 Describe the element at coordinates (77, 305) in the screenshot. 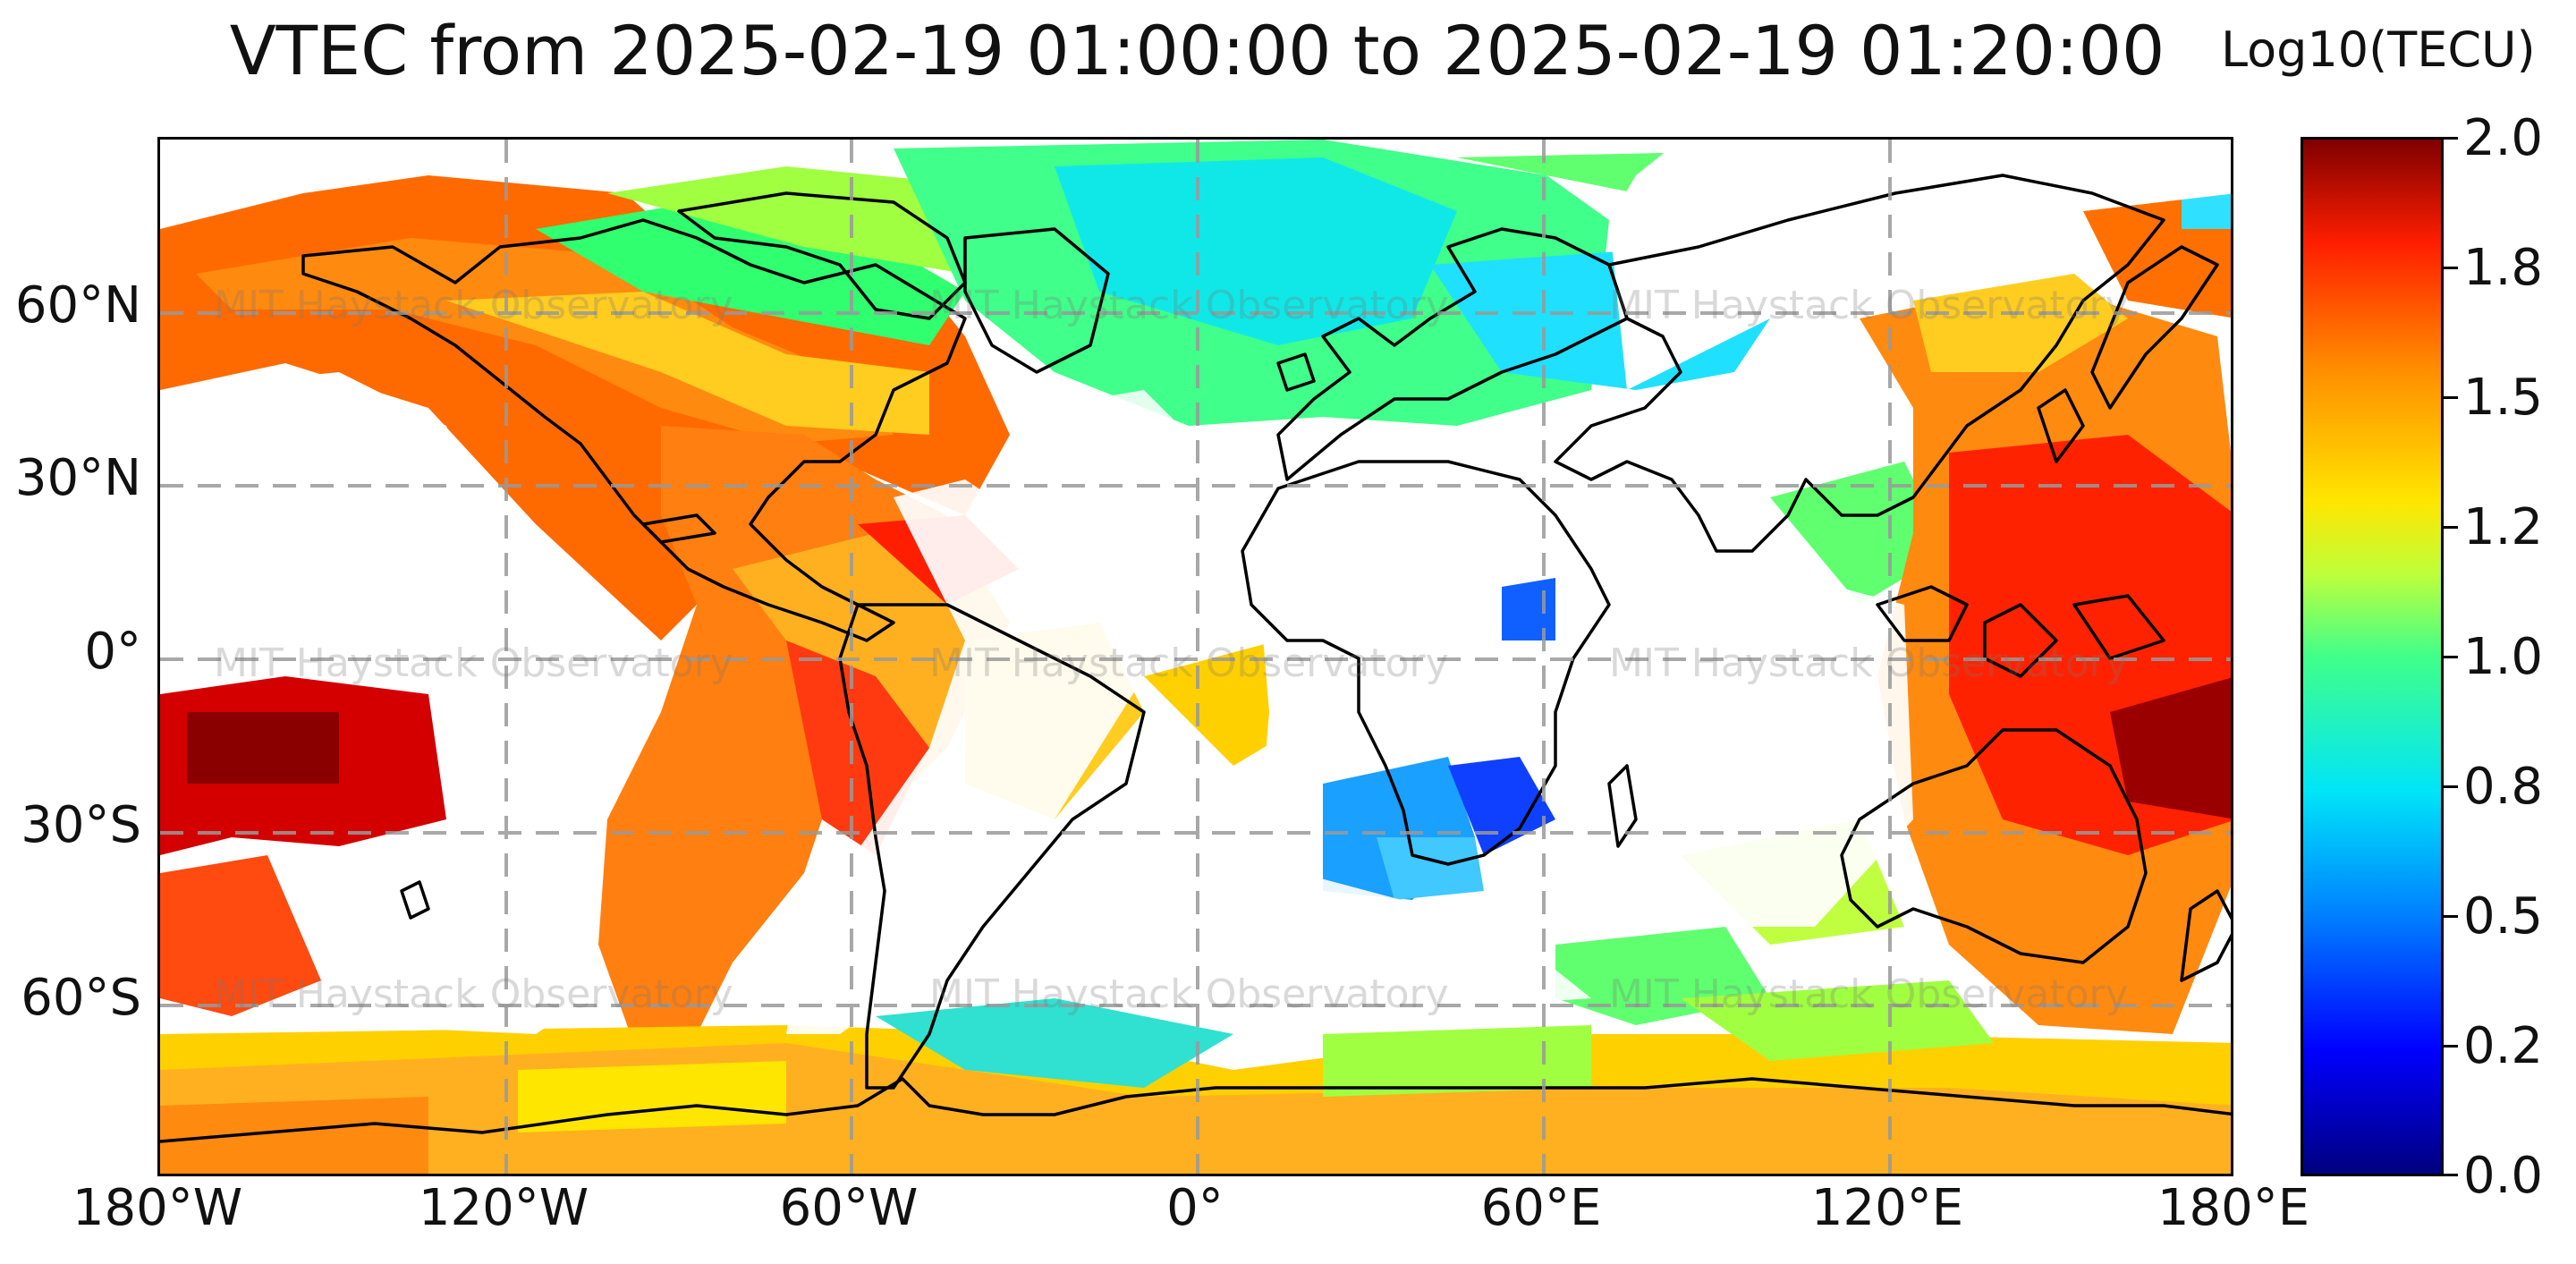

I see `y-tick-label: 60°N` at that location.